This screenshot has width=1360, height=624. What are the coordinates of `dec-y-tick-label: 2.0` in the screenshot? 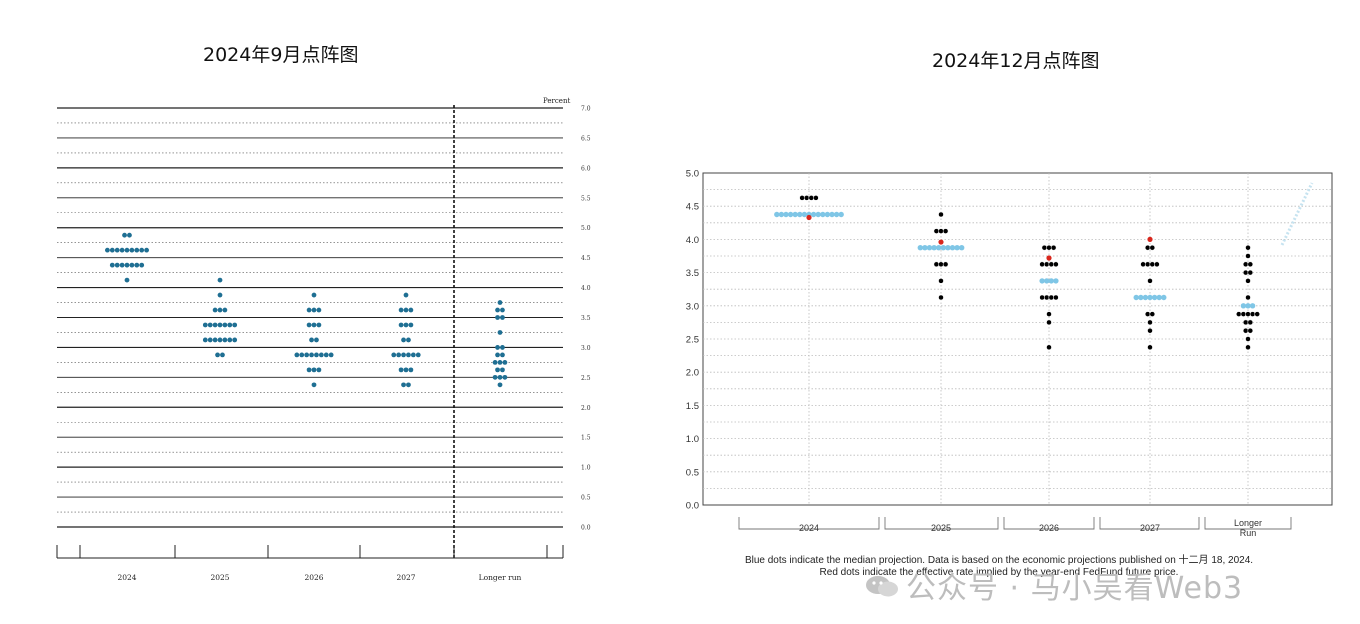 It's located at (692, 373).